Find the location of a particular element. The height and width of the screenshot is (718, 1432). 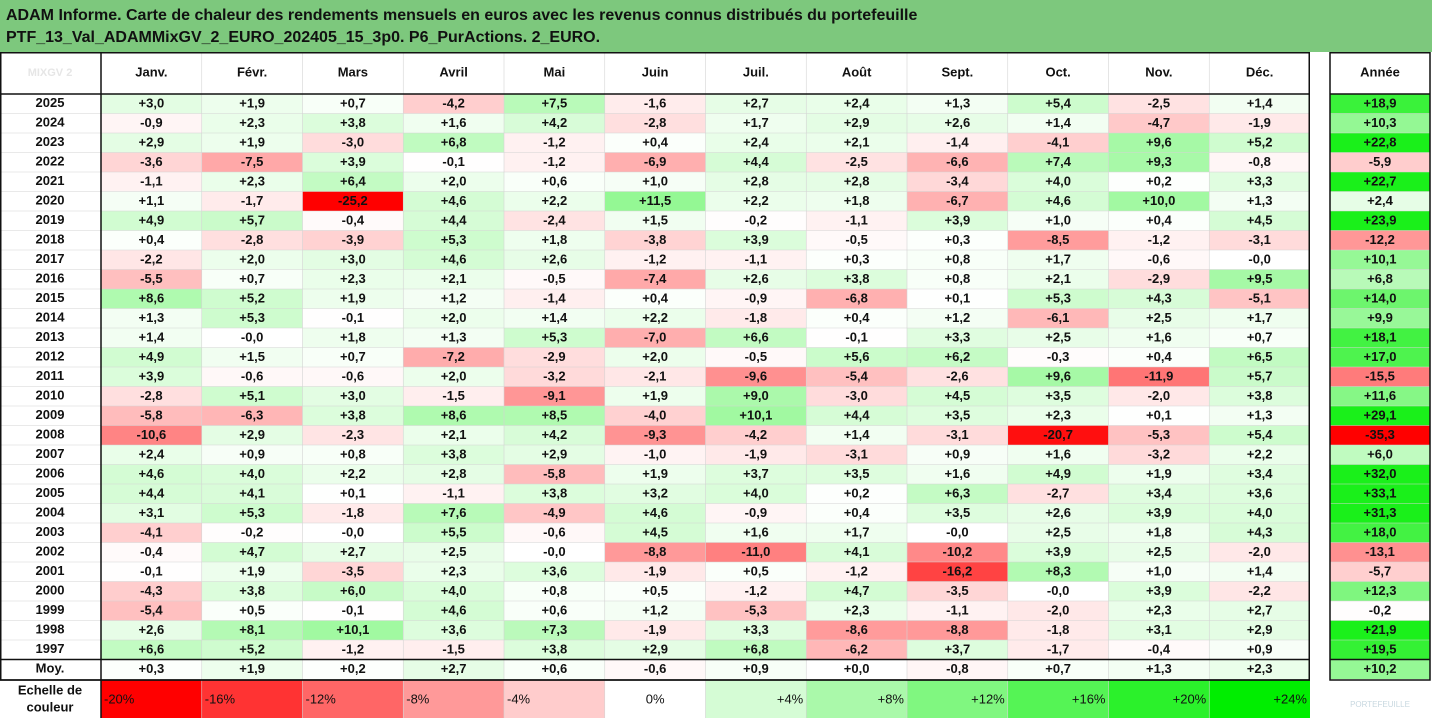

year-value: +19,5 is located at coordinates (1380, 649).